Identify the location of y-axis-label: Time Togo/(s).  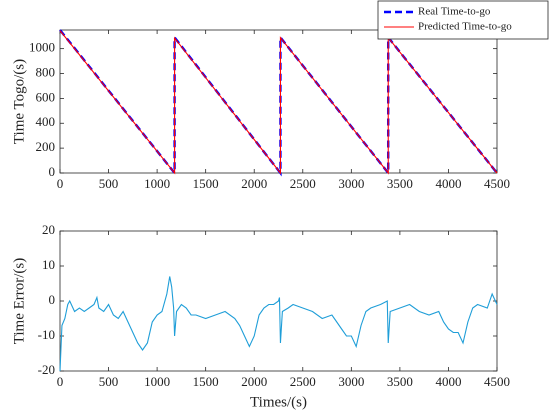
(19, 101).